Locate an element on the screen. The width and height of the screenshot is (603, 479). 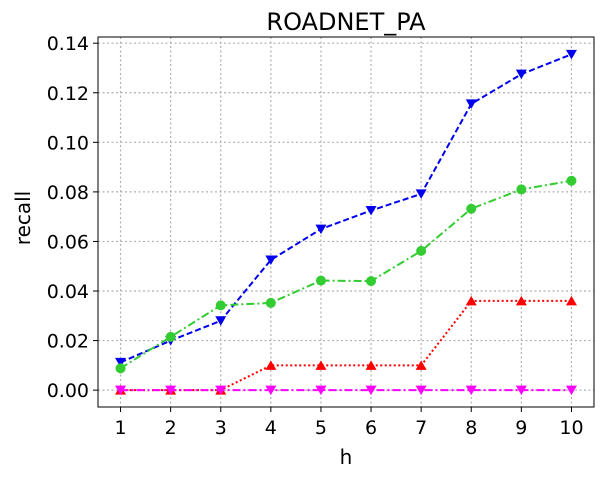
y-tick-label: 0.06 is located at coordinates (68, 242).